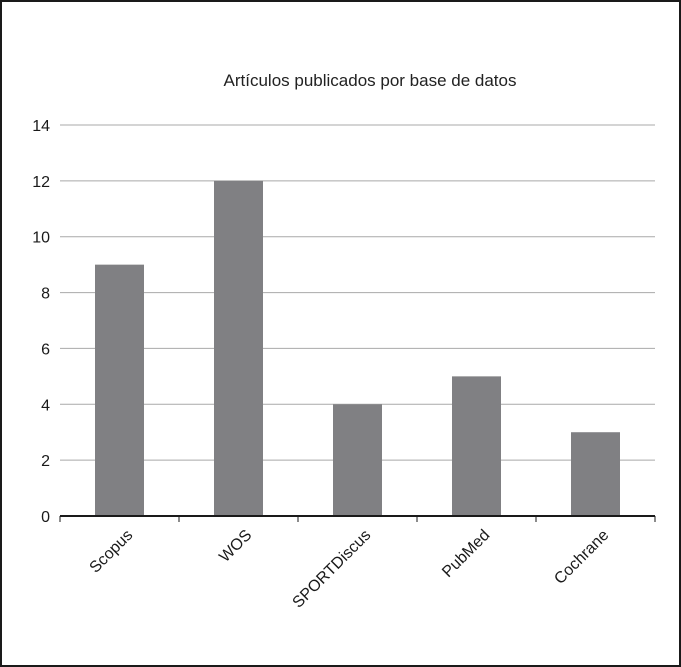 This screenshot has width=681, height=667. Describe the element at coordinates (41, 182) in the screenshot. I see `y-tick-label: 12` at that location.